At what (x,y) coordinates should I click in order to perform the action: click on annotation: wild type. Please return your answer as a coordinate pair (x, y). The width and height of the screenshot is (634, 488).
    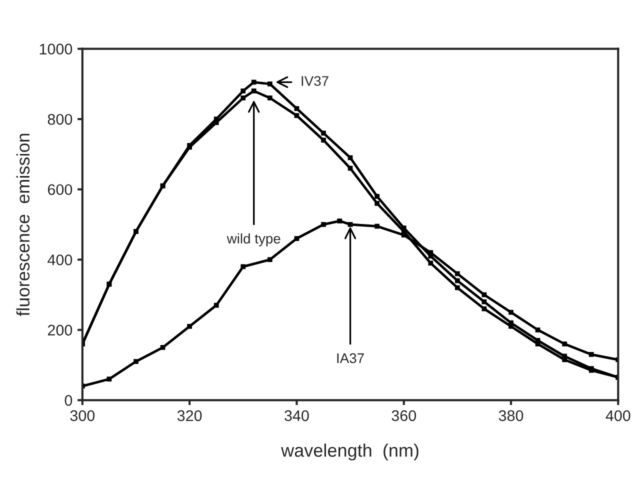
    Looking at the image, I should click on (253, 239).